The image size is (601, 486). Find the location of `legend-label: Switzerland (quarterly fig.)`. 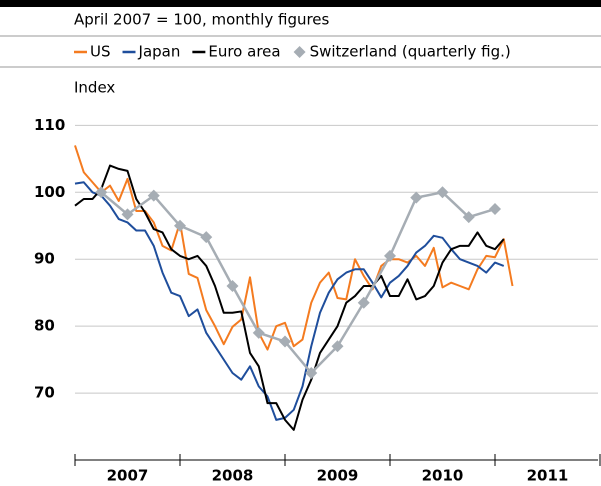

legend-label: Switzerland (quarterly fig.) is located at coordinates (410, 52).